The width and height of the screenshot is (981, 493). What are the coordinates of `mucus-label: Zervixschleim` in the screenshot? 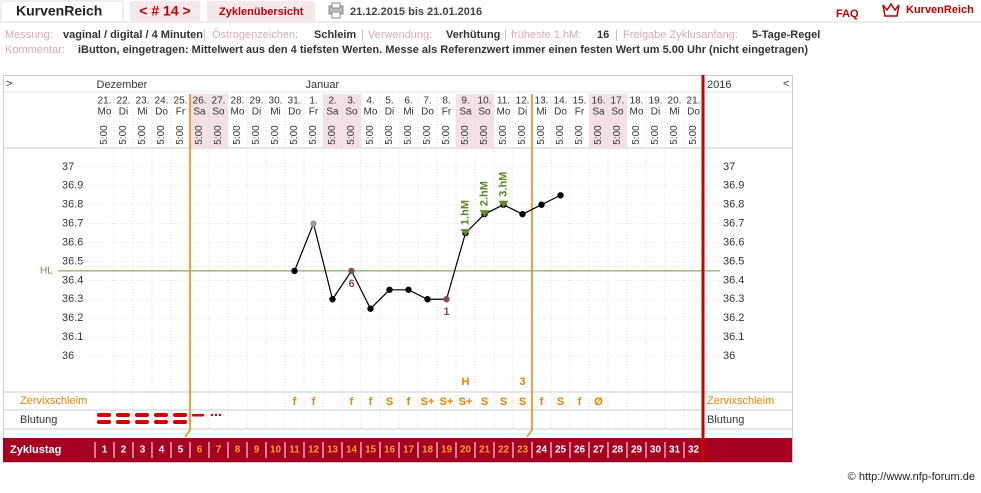 It's located at (740, 401).